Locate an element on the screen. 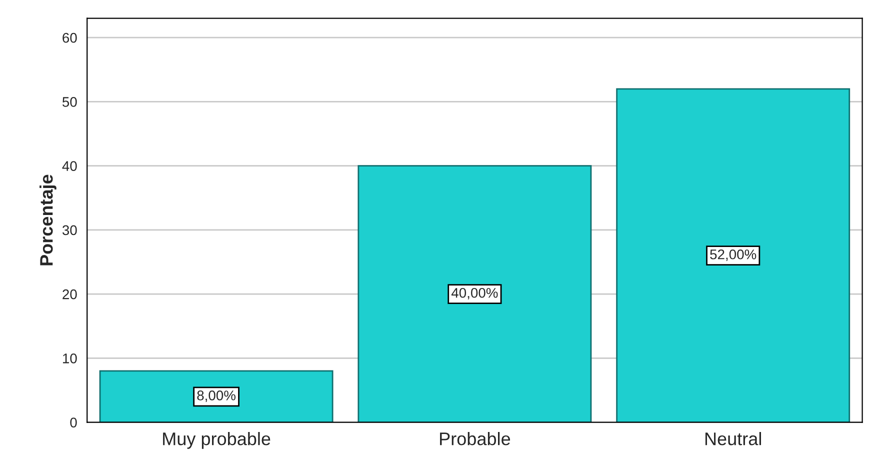 The width and height of the screenshot is (871, 459). y-tick-label: 0 is located at coordinates (73, 423).